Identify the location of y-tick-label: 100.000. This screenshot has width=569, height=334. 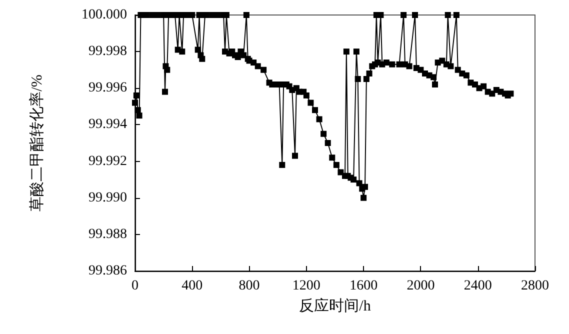
(104, 15).